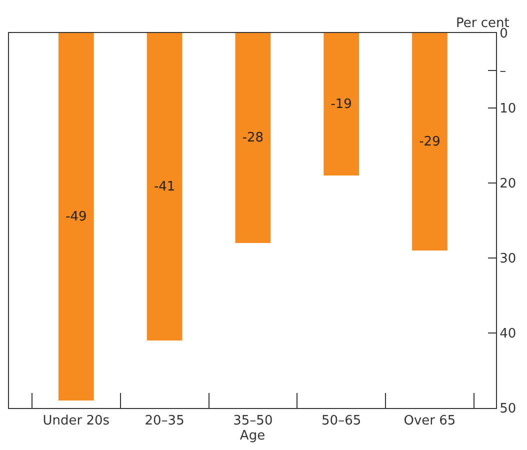  Describe the element at coordinates (76, 216) in the screenshot. I see `data-label: -49` at that location.